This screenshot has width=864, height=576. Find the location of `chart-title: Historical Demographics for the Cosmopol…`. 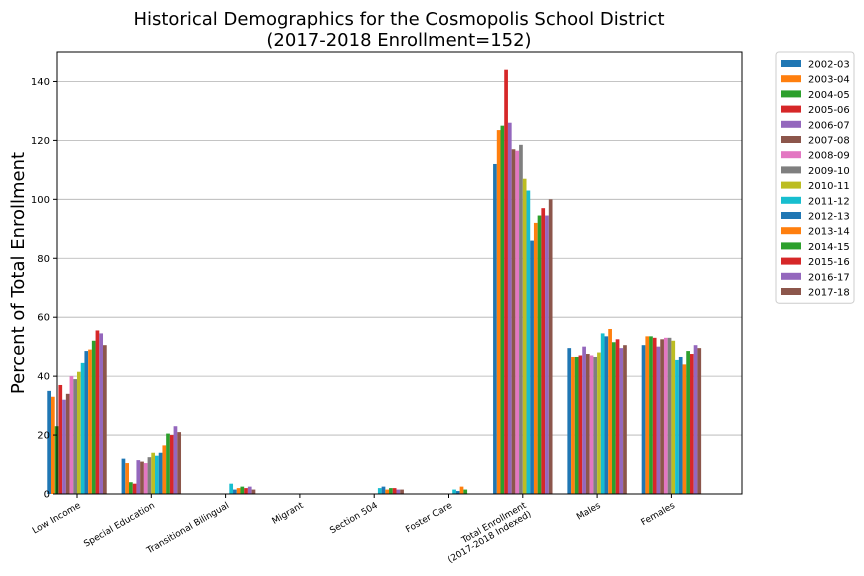

chart-title: Historical Demographics for the Cosmopol… is located at coordinates (398, 19).